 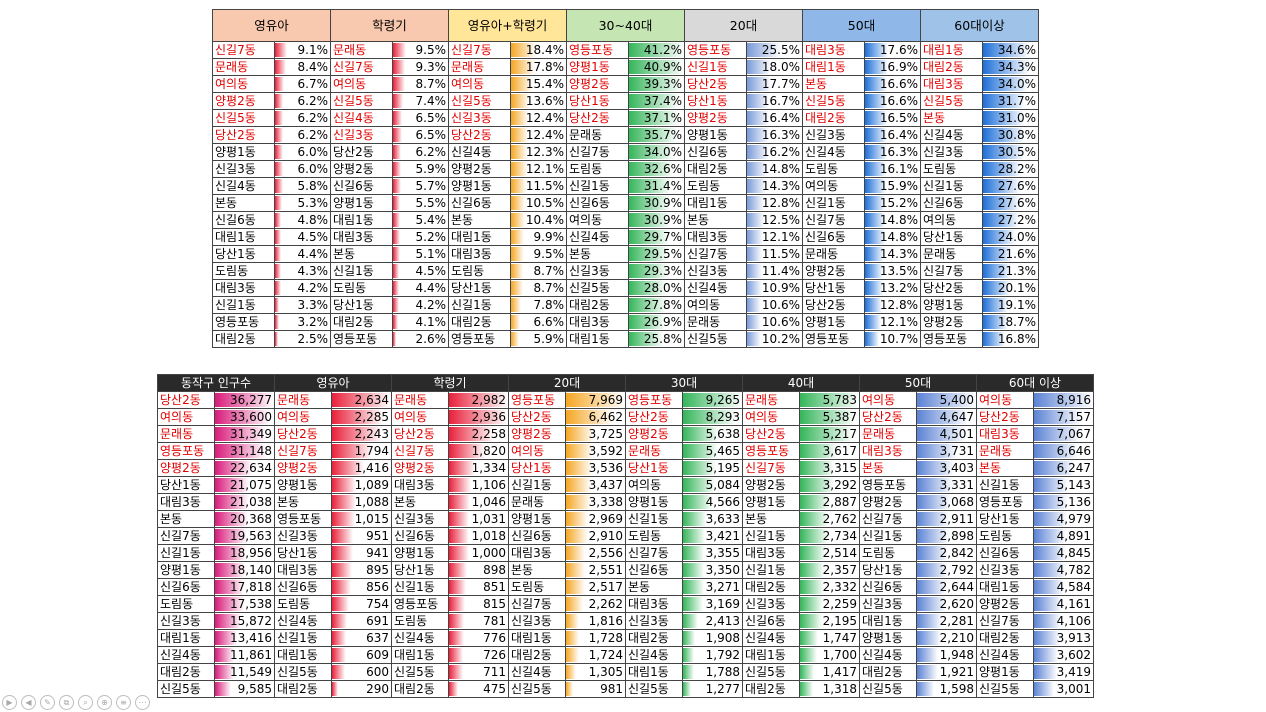 What do you see at coordinates (722, 570) in the screenshot?
I see `value-text: 3,350` at bounding box center [722, 570].